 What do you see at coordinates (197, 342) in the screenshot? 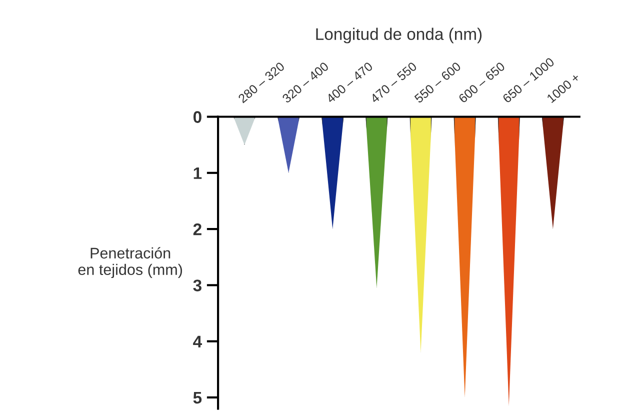
I see `y-tick-label: 4` at bounding box center [197, 342].